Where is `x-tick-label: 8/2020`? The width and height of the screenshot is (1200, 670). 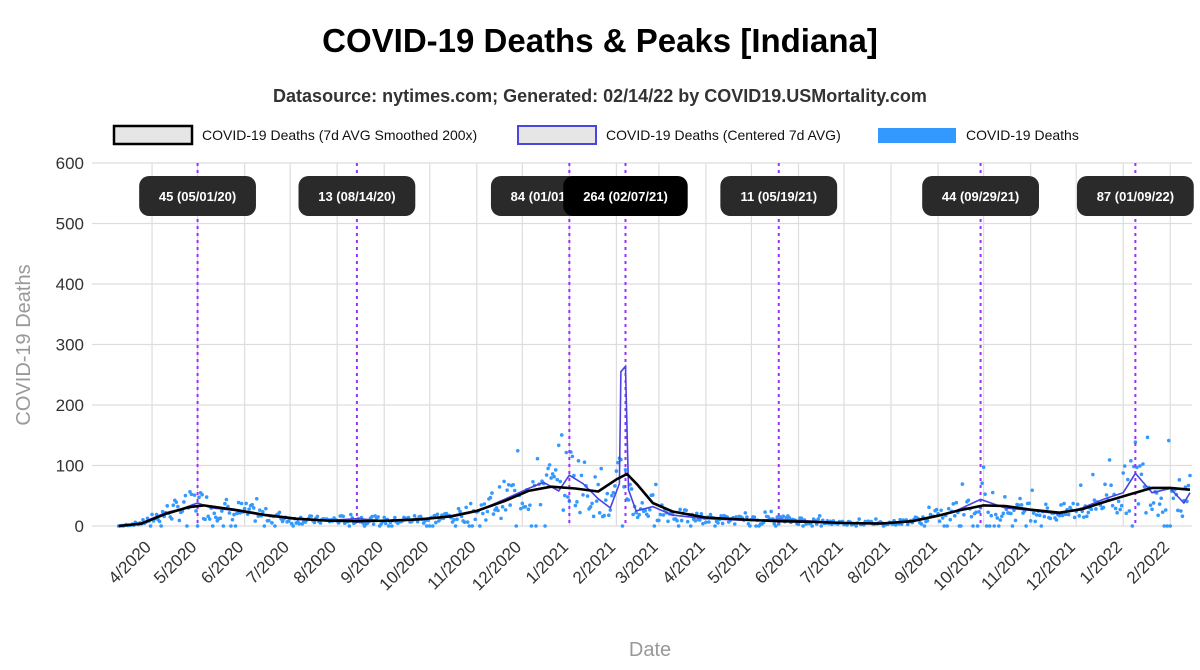
x-tick-label: 8/2020 is located at coordinates (315, 562).